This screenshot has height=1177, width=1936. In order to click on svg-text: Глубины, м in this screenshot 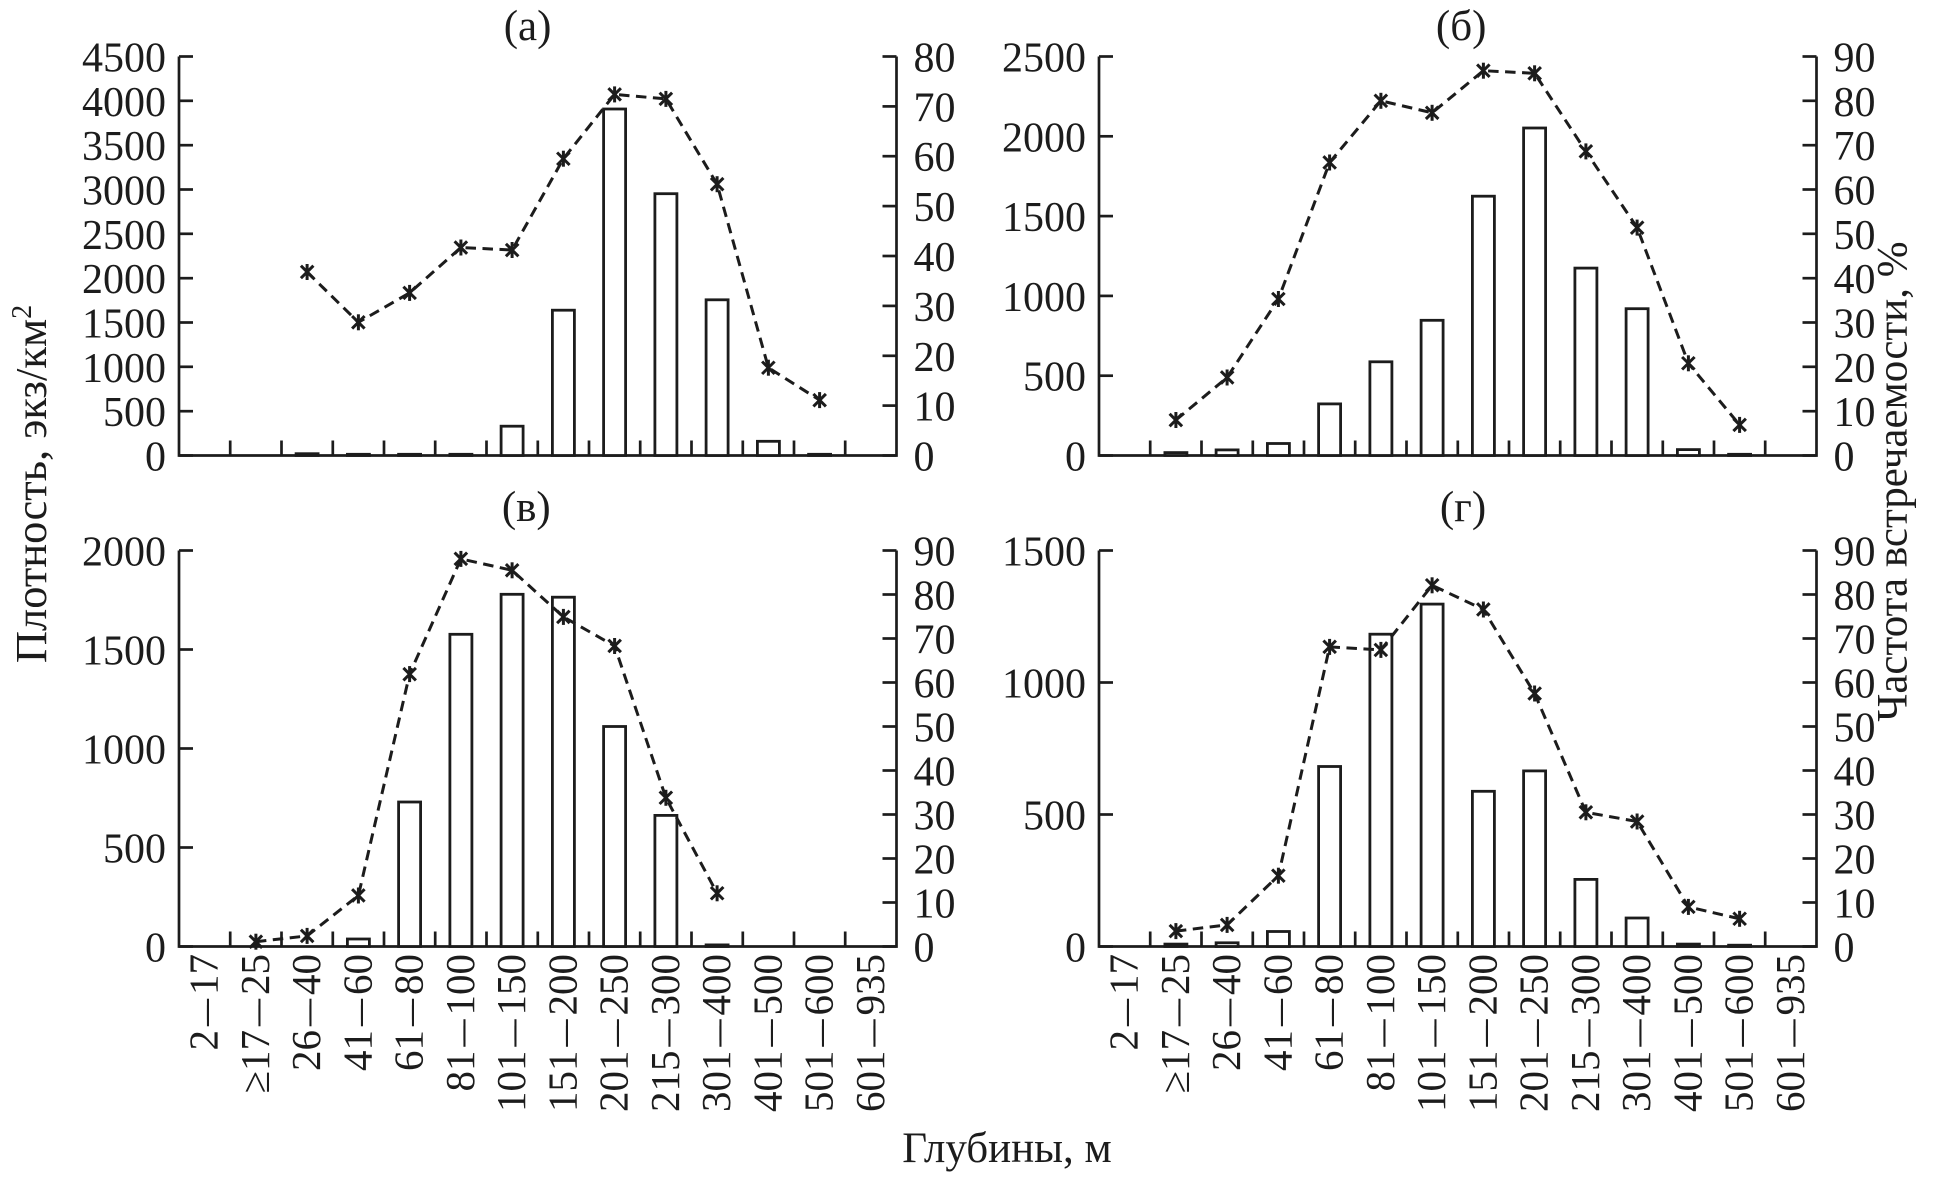, I will do `click(1007, 1148)`.